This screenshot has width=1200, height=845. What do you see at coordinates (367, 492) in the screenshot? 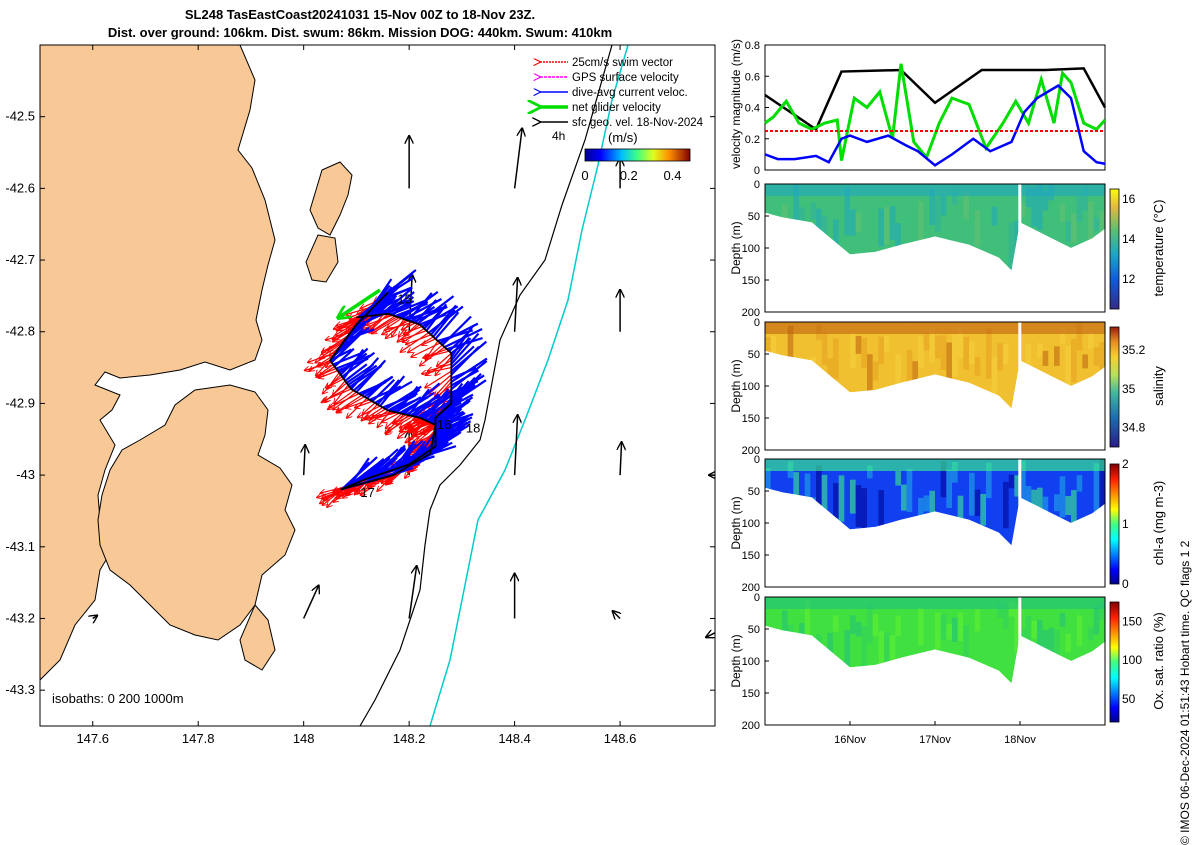
I see `day-marker-label: 17` at bounding box center [367, 492].